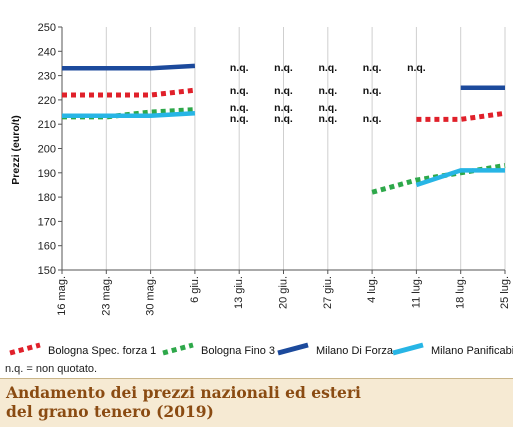 Image resolution: width=513 pixels, height=427 pixels. I want to click on y-axis-ticks: 150 160 170 180 190 200 210 220 230 240 250, so click(50, 149).